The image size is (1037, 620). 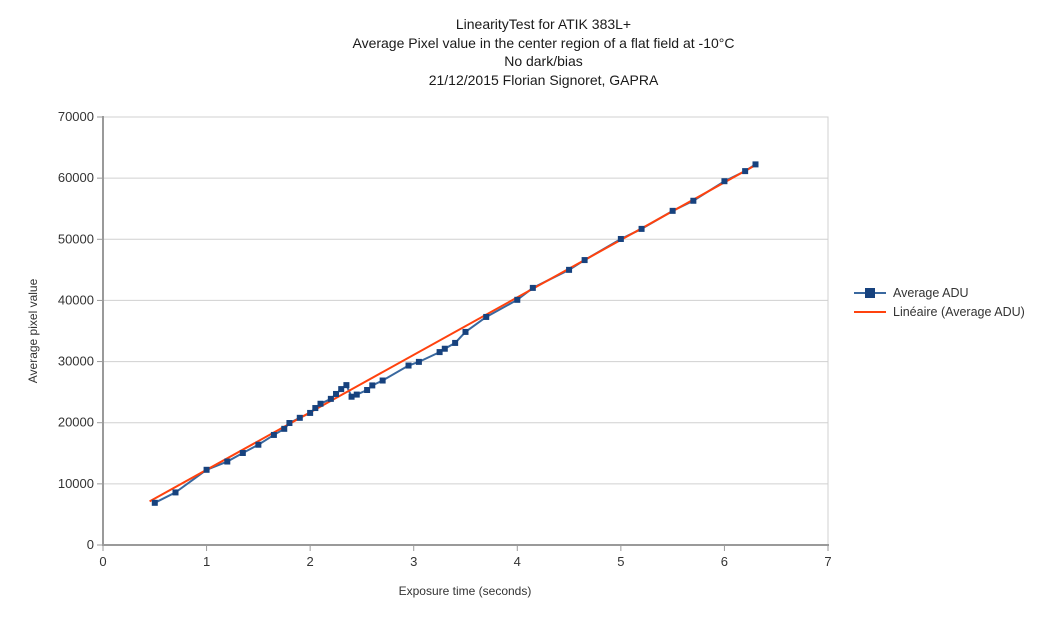 What do you see at coordinates (465, 591) in the screenshot?
I see `x-axis-title: Exposure time (seconds)` at bounding box center [465, 591].